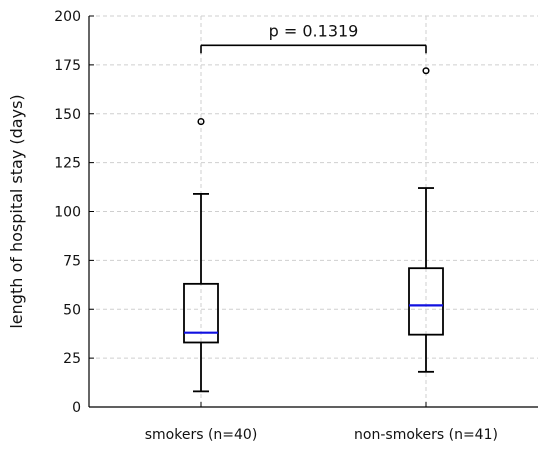 The height and width of the screenshot is (449, 550). What do you see at coordinates (76, 408) in the screenshot?
I see `y-tick-label: 0` at bounding box center [76, 408].